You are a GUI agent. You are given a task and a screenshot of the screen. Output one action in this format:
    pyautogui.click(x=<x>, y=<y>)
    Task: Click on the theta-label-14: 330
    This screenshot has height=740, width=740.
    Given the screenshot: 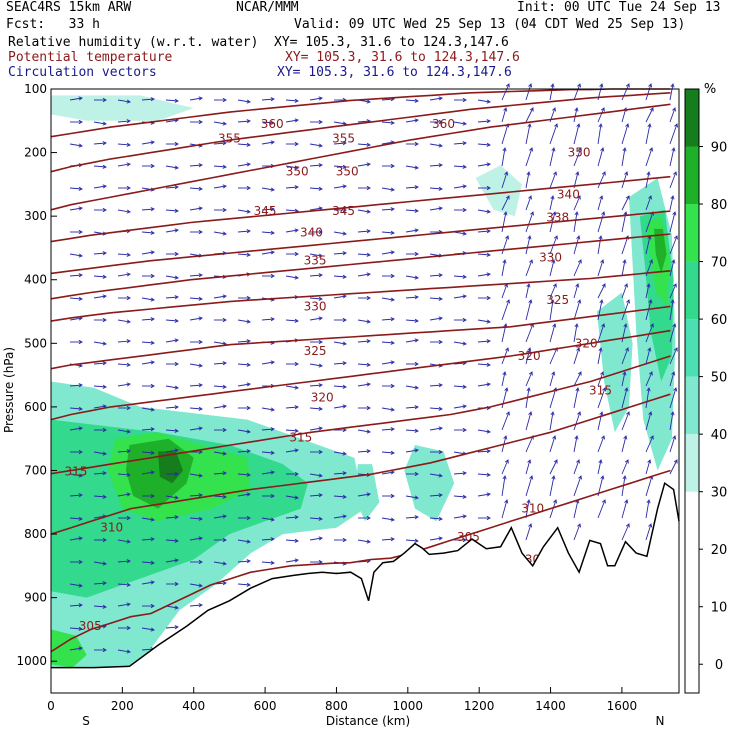 What is the action you would take?
    pyautogui.click(x=315, y=306)
    